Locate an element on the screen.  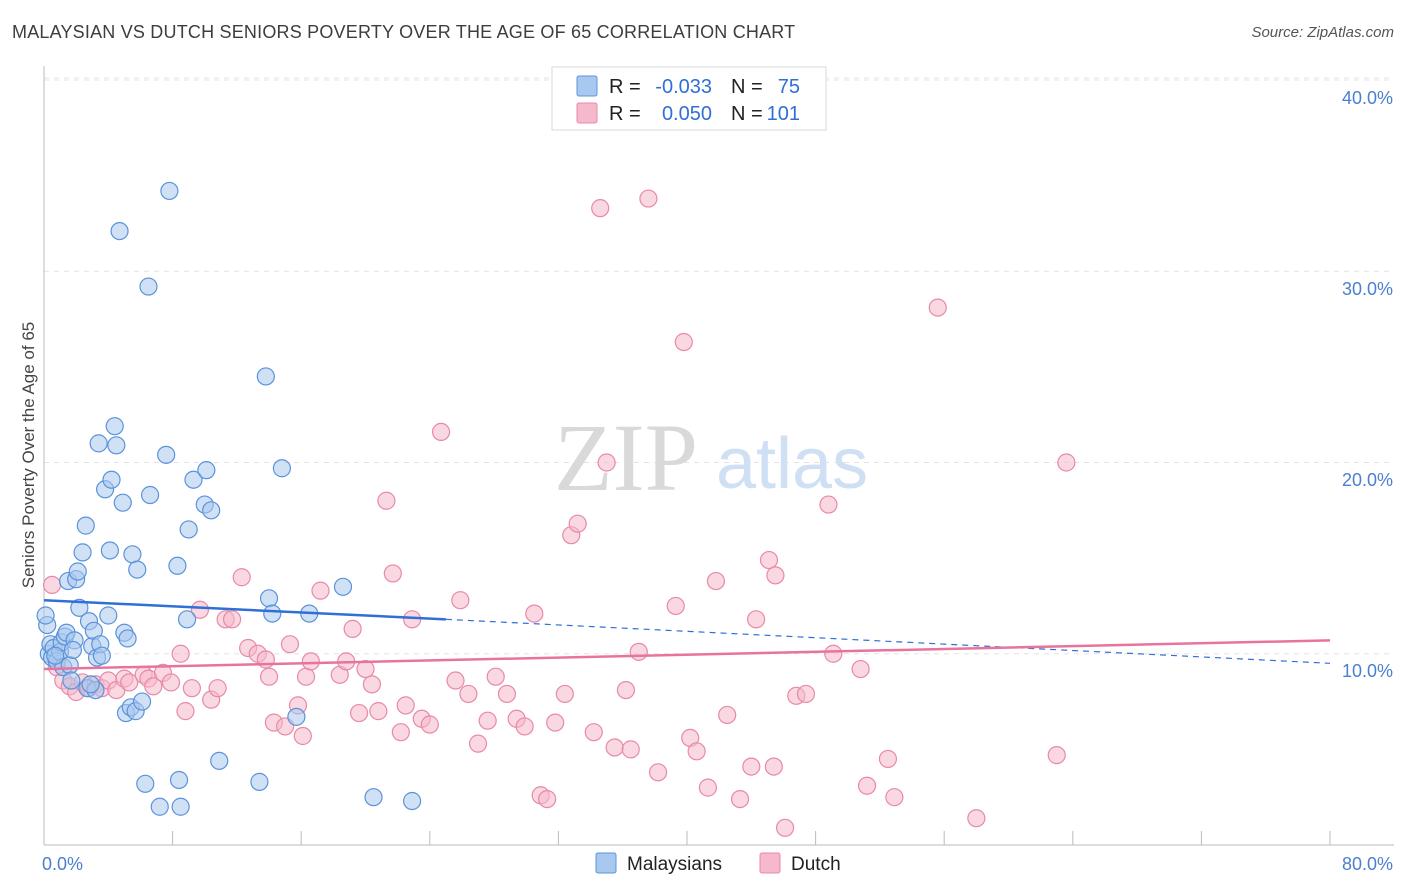
malaysian-trend-extension is located at coordinates (888, 641).